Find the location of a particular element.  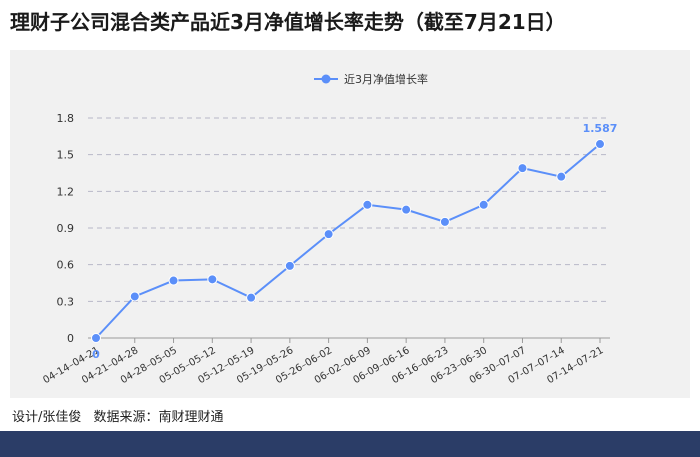

legend-label: 近3月净值增长率 is located at coordinates (386, 79).